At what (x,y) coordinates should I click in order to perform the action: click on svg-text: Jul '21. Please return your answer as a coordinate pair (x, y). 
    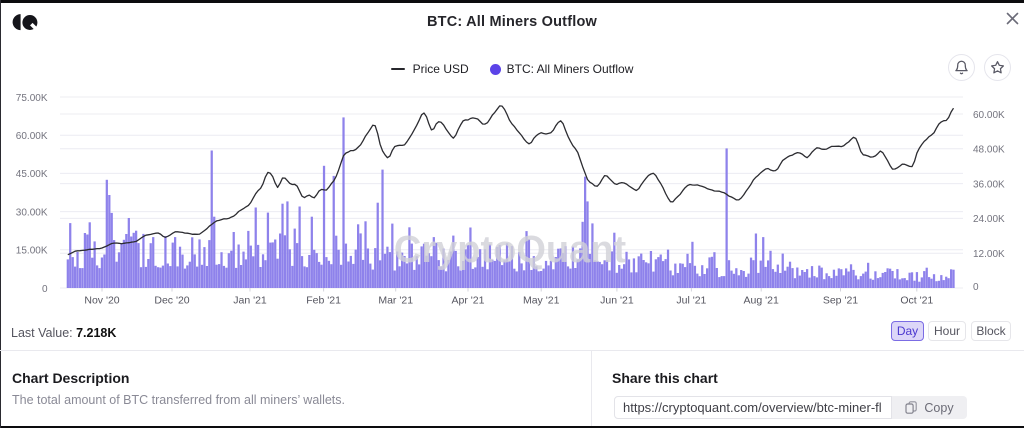
    Looking at the image, I should click on (691, 301).